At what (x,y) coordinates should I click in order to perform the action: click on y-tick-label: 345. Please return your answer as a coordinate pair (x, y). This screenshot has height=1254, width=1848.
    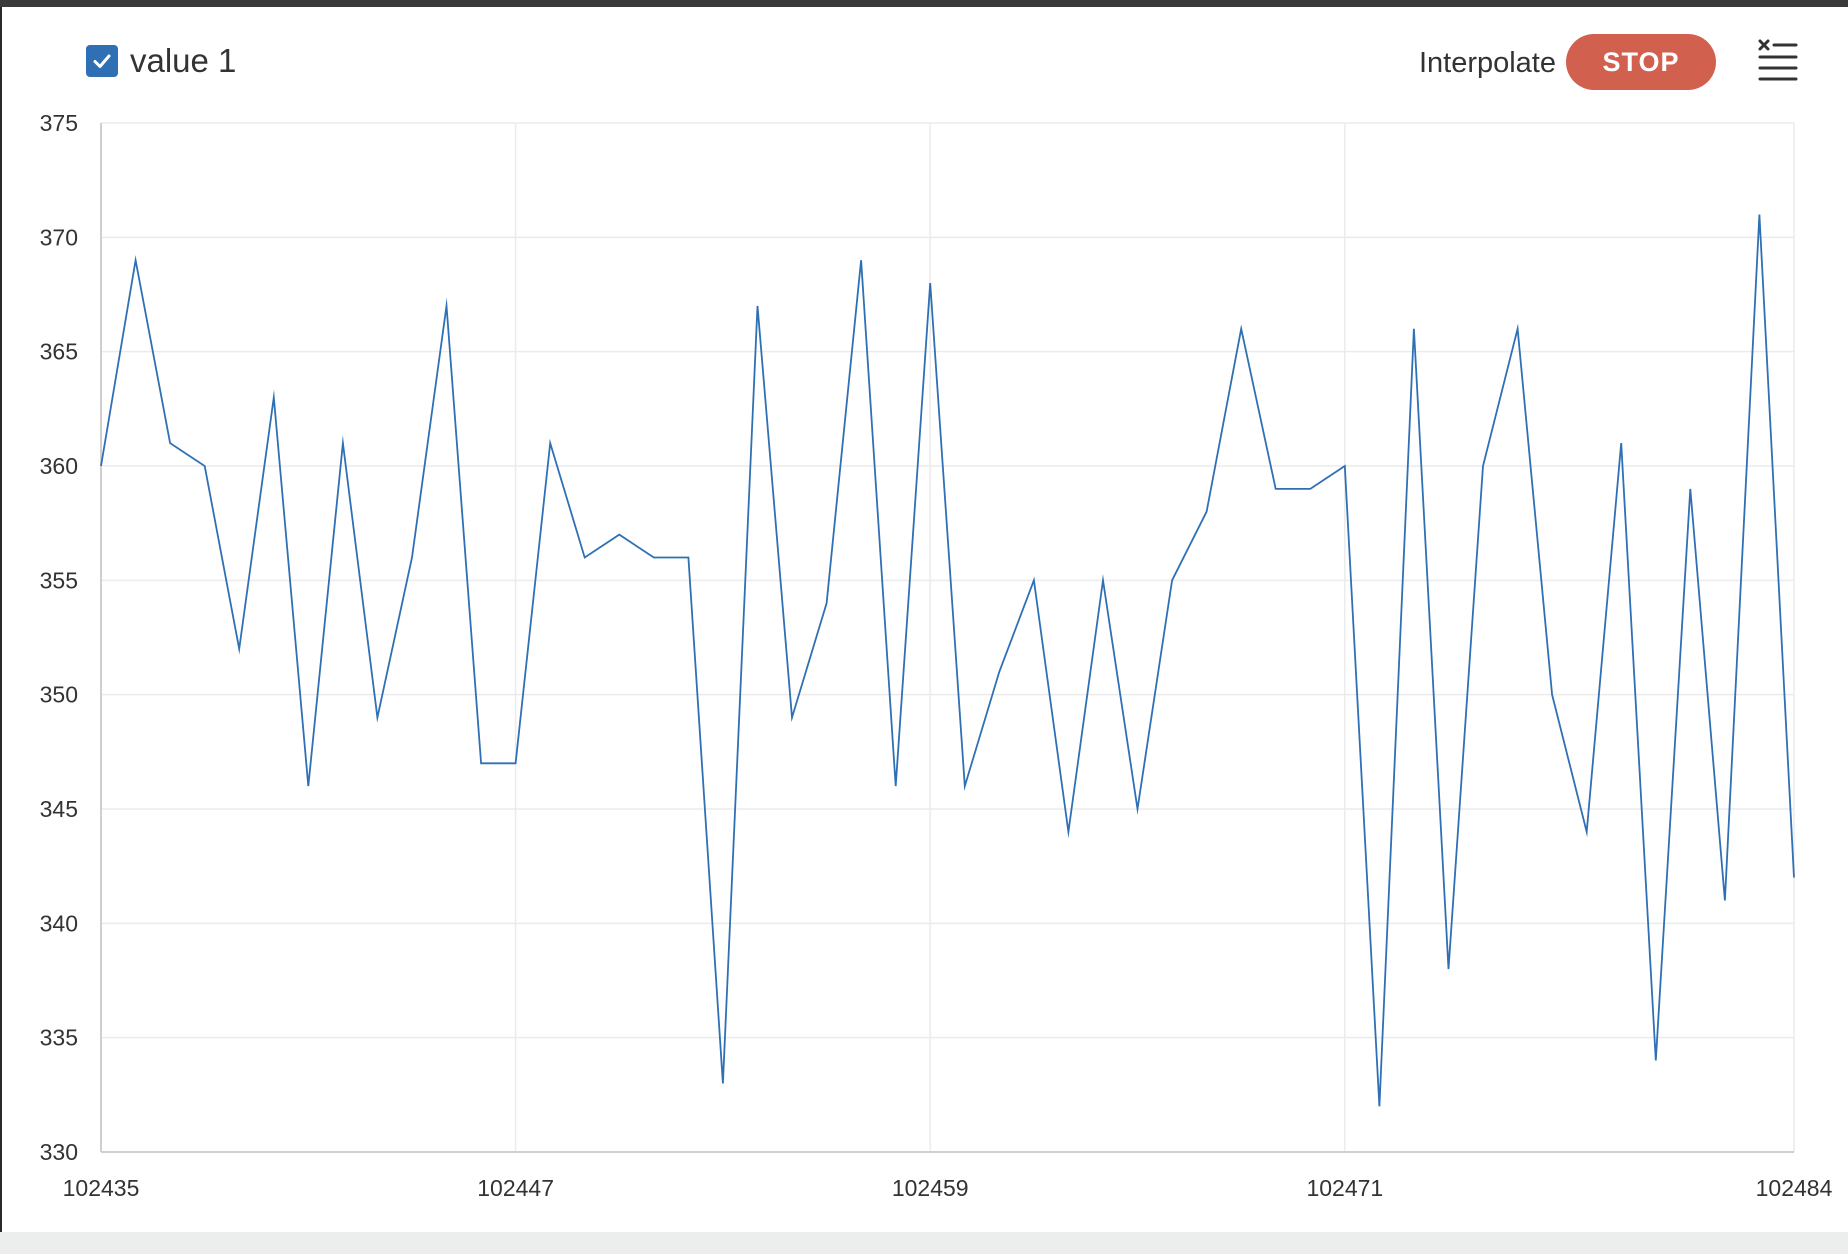
    Looking at the image, I should click on (59, 809).